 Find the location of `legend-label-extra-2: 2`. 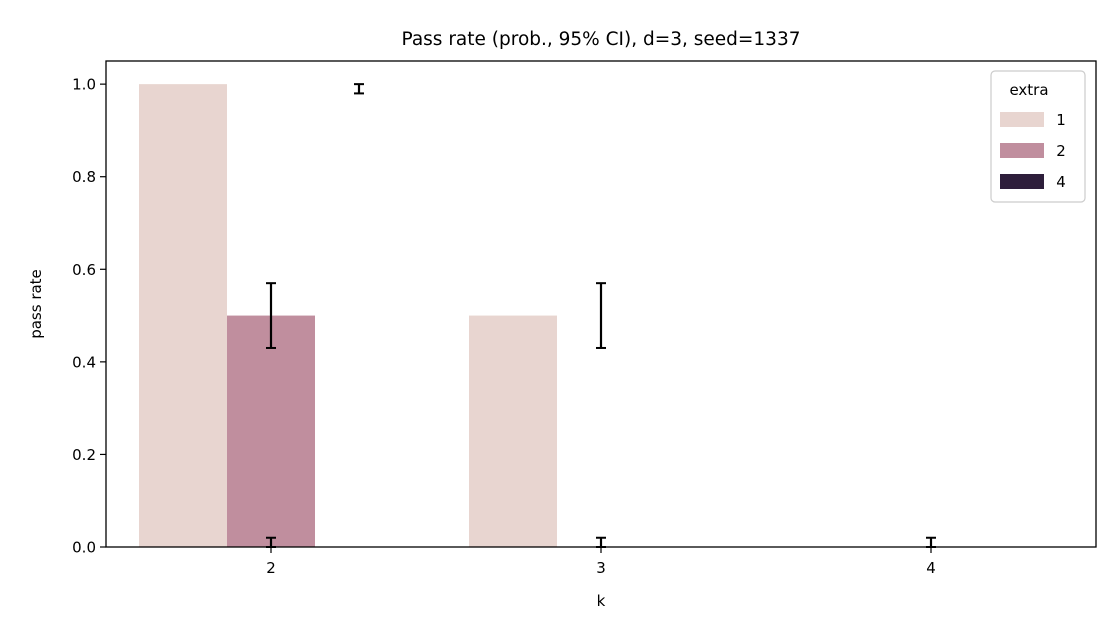

legend-label-extra-2: 2 is located at coordinates (1061, 151).